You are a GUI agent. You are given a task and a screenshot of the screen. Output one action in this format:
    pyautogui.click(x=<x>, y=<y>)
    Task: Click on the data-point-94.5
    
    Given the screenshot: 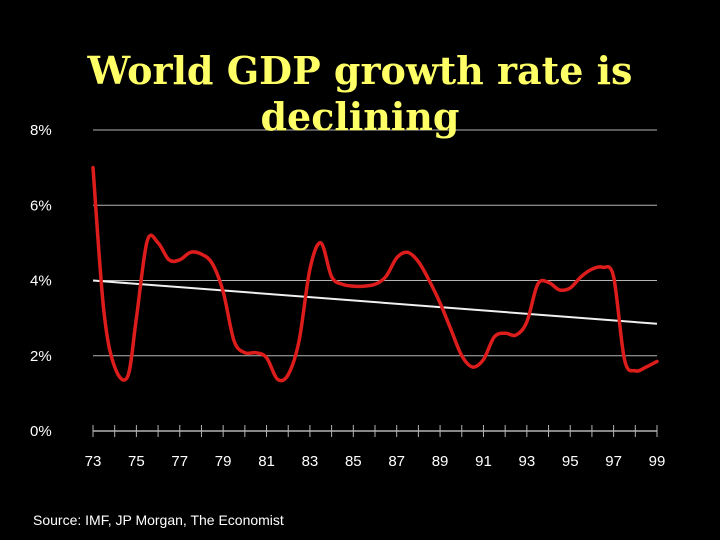 What is the action you would take?
    pyautogui.click(x=559, y=289)
    